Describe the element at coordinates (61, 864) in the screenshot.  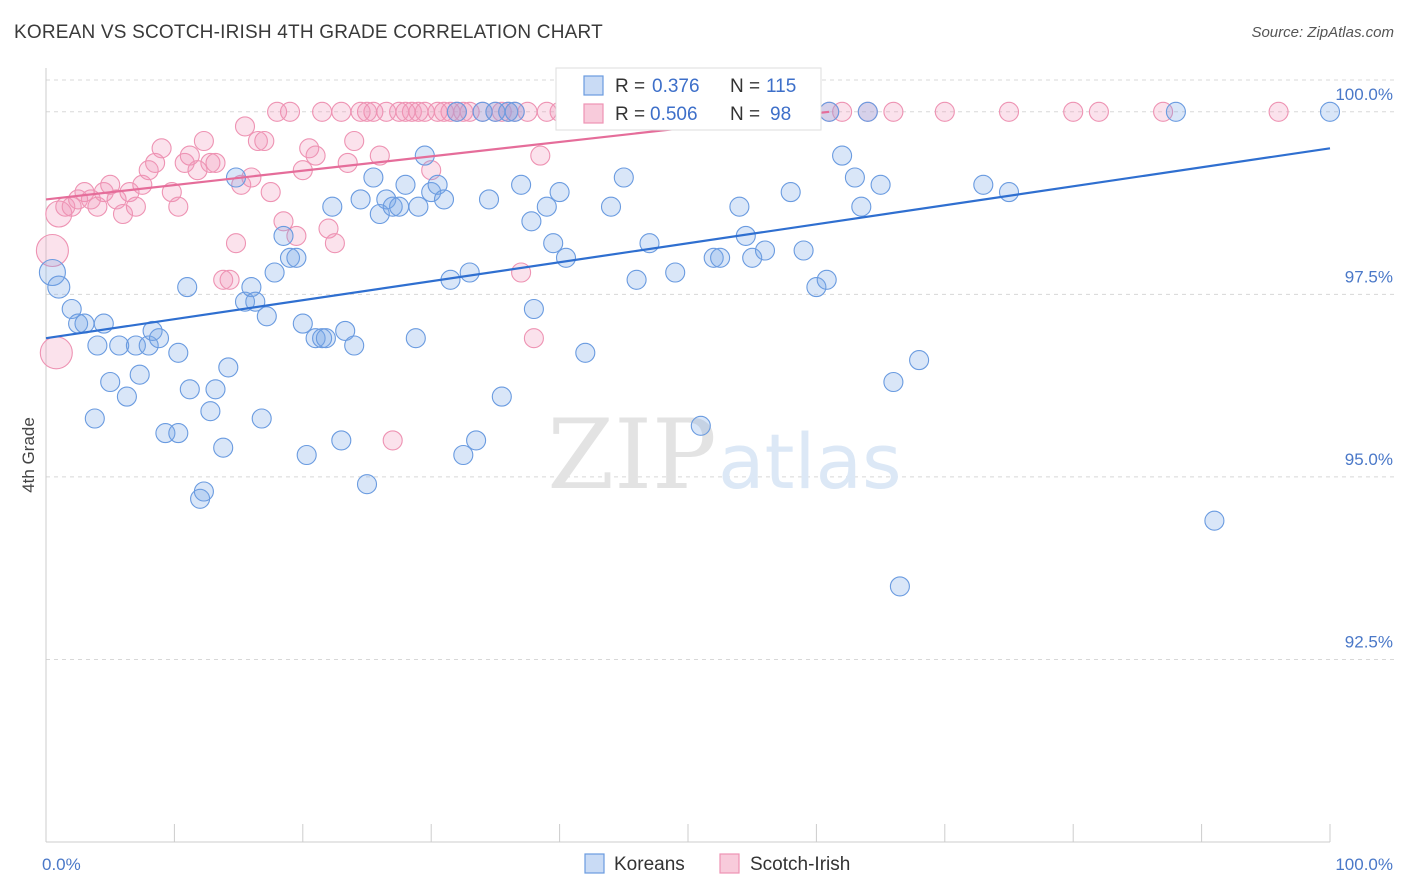
I see `x-tick-label-min: 0.0%` at that location.